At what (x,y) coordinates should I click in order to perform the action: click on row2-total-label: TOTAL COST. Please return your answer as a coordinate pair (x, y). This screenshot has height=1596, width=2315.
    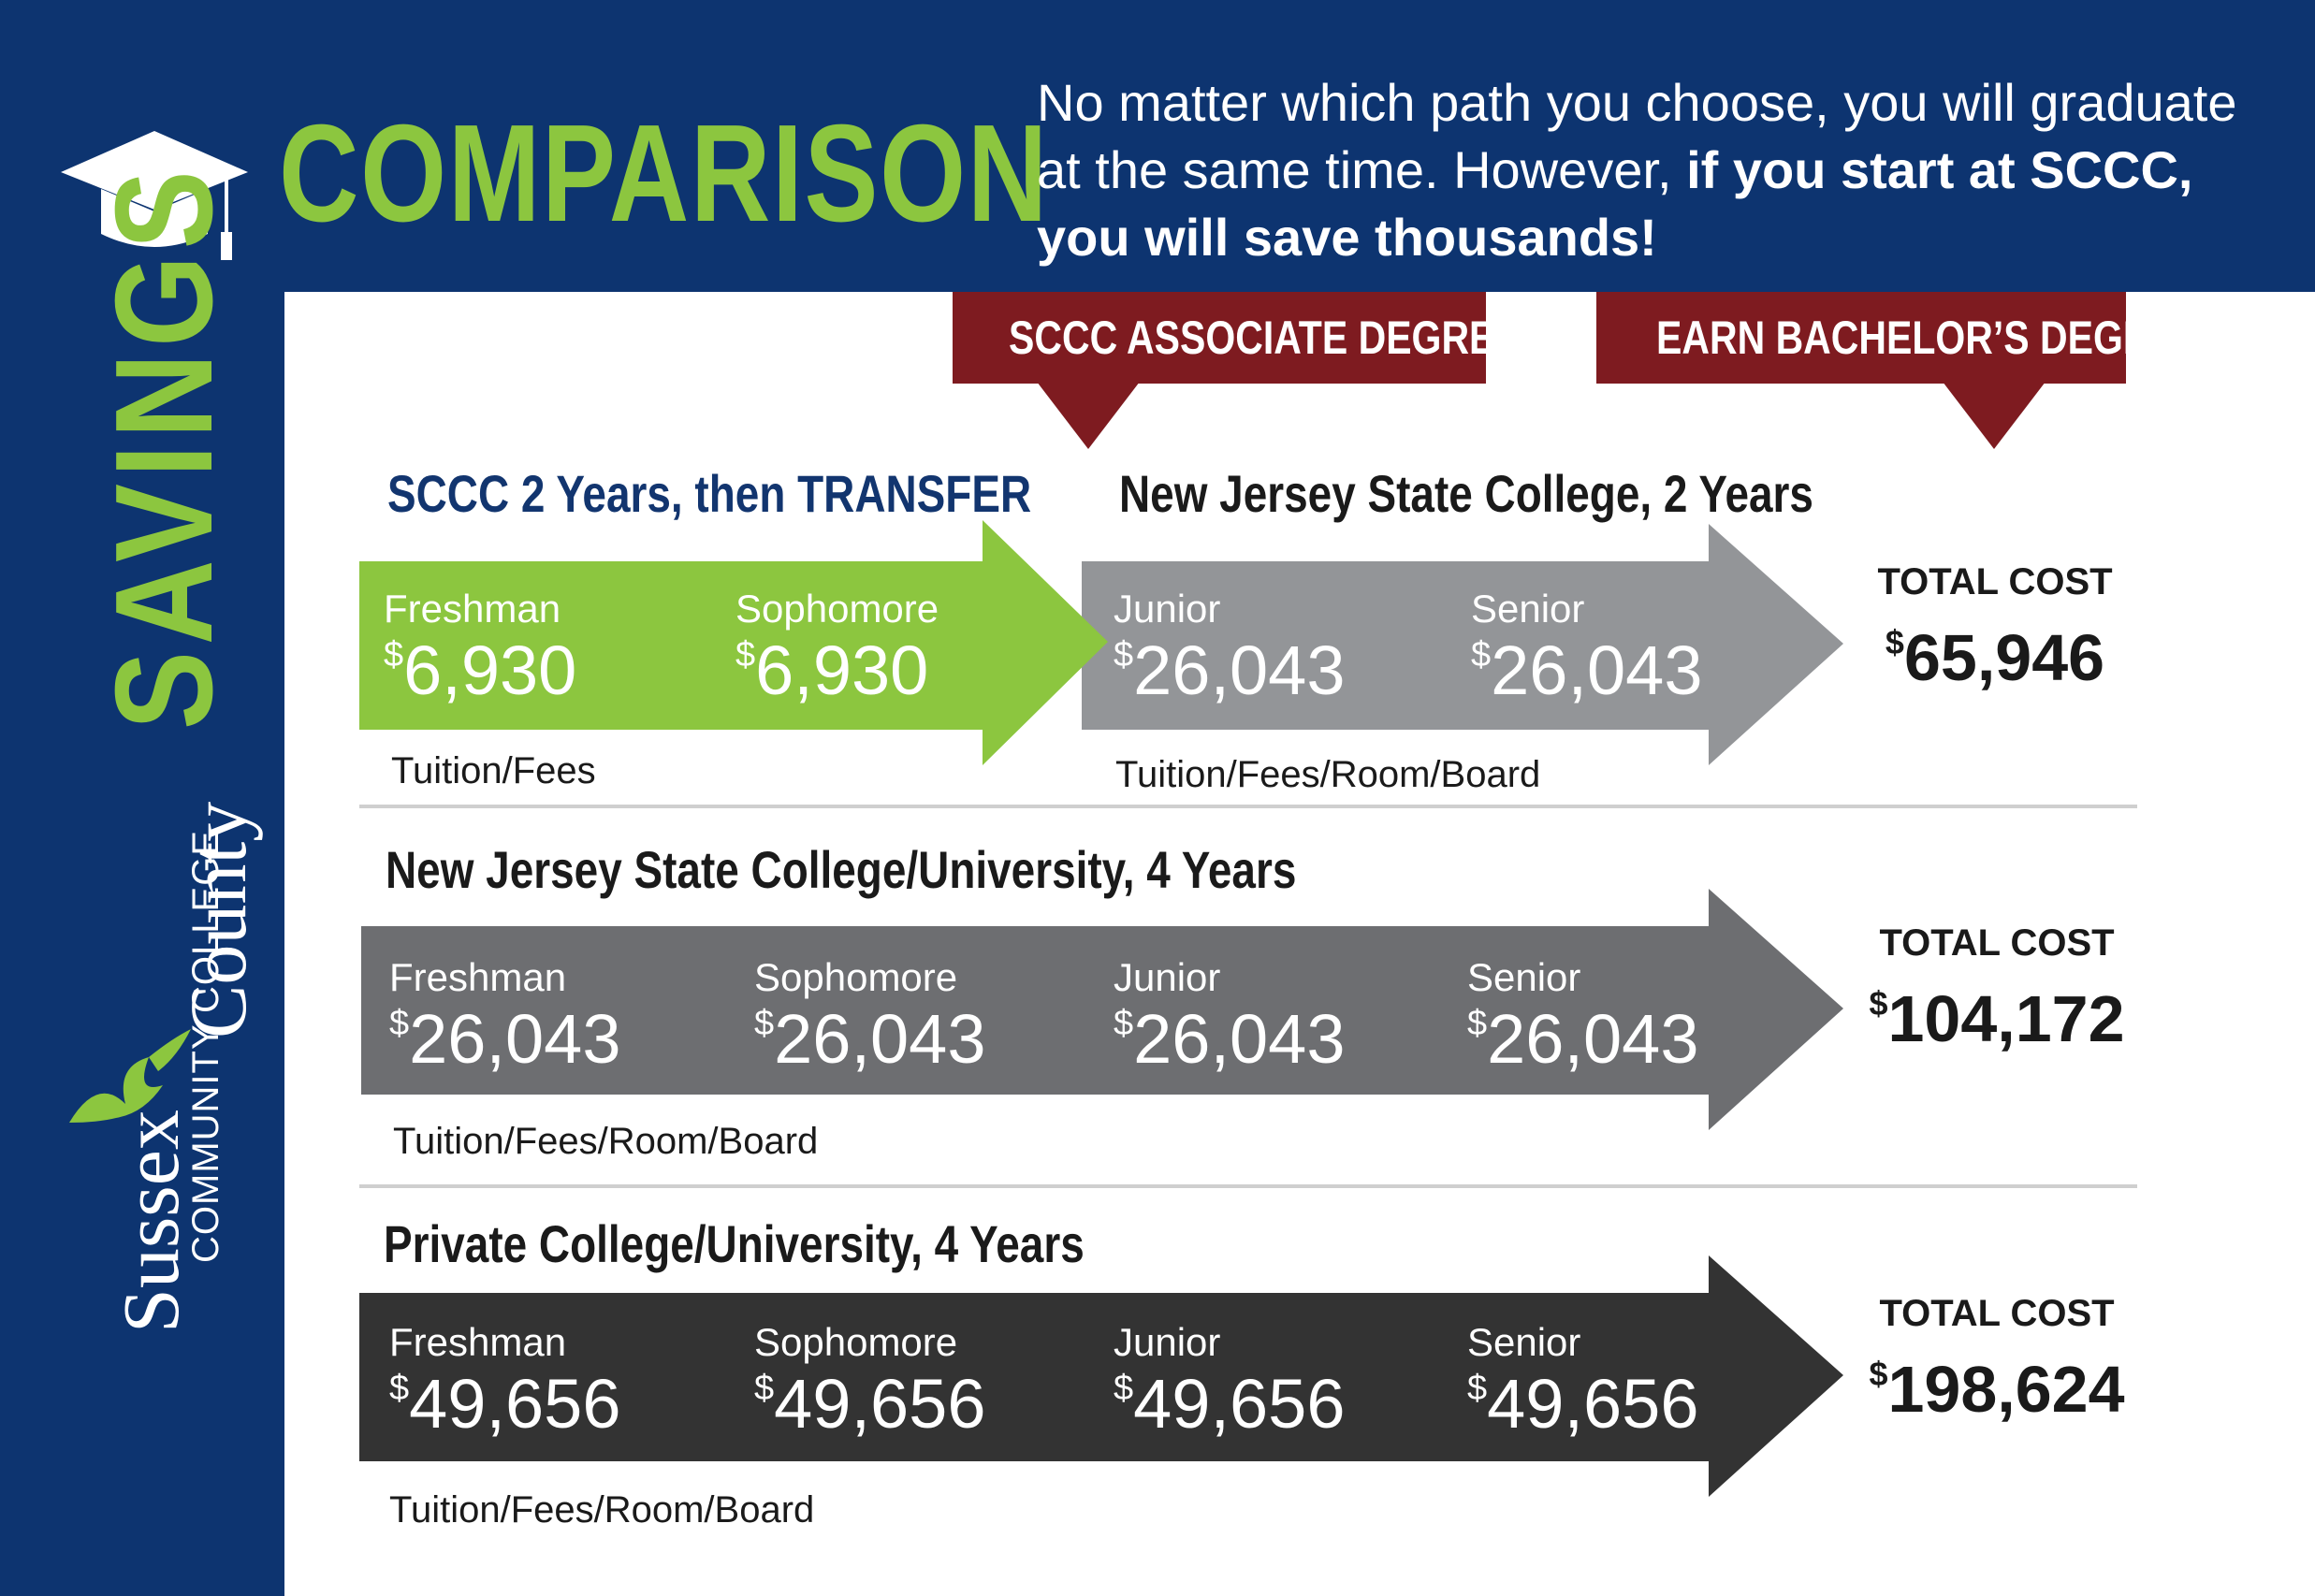
    Looking at the image, I should click on (1997, 943).